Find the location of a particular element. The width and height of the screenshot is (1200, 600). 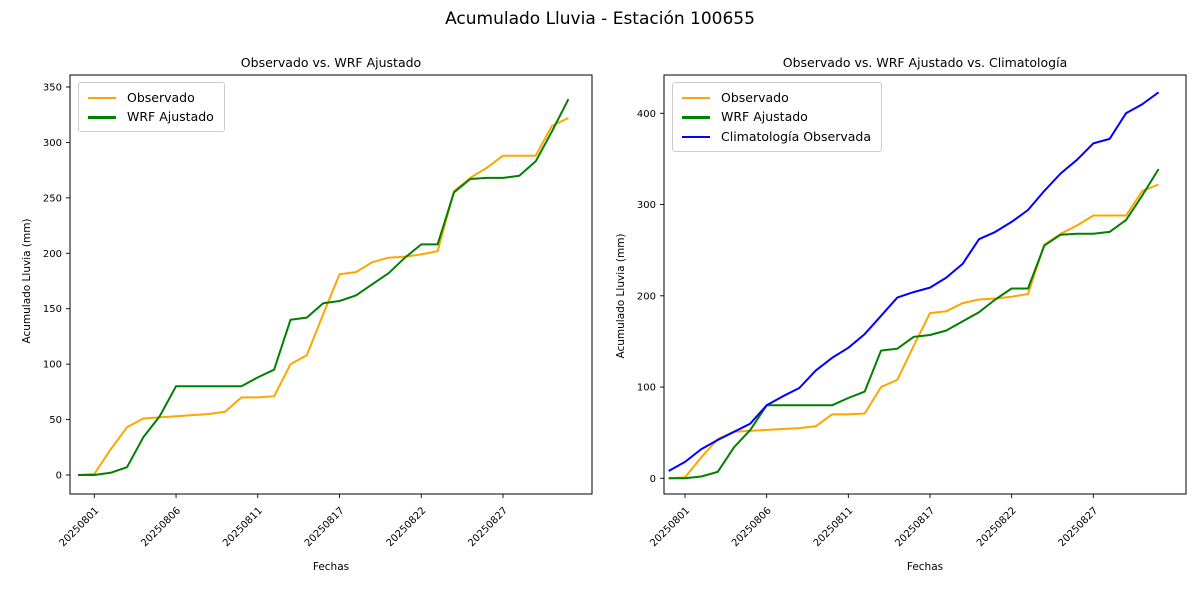

x-axis-label-left: Fechas is located at coordinates (331, 567).